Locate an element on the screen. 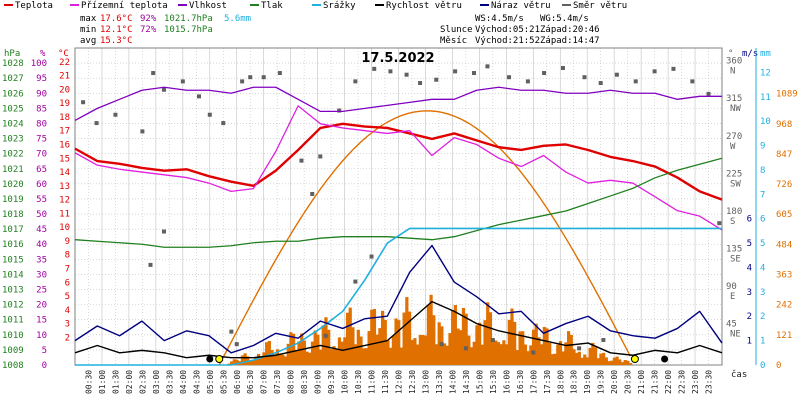  time-tick-label: 02:30 is located at coordinates (142, 382).